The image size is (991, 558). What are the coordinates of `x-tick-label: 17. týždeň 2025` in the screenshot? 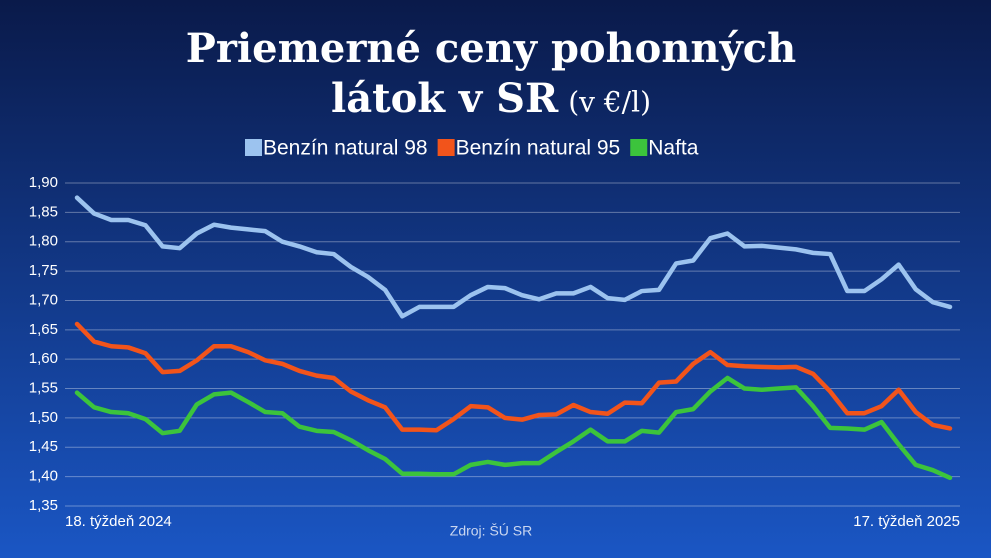 It's located at (906, 521).